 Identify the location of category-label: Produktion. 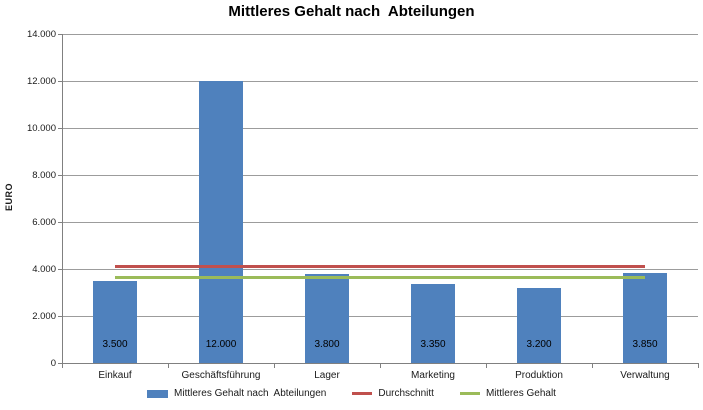
(539, 375).